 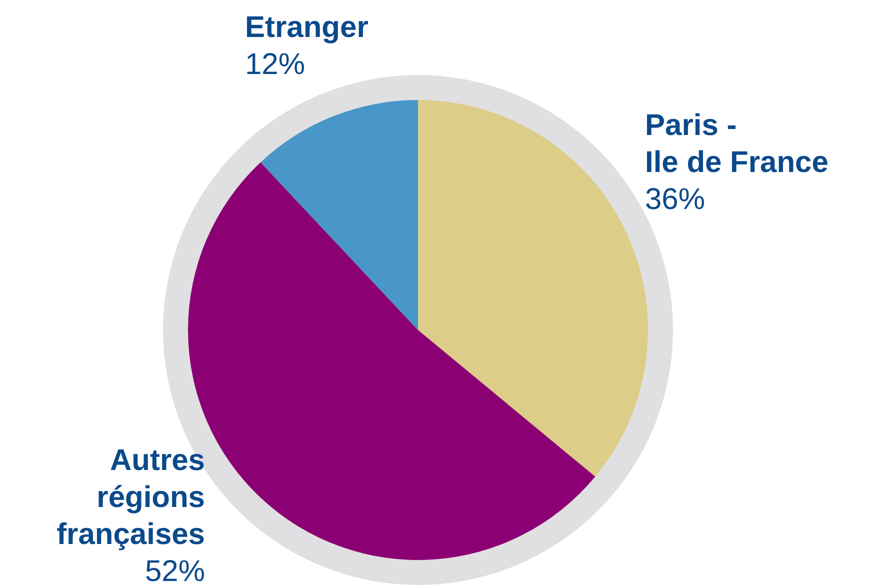 What do you see at coordinates (275, 64) in the screenshot?
I see `data-label: 12%` at bounding box center [275, 64].